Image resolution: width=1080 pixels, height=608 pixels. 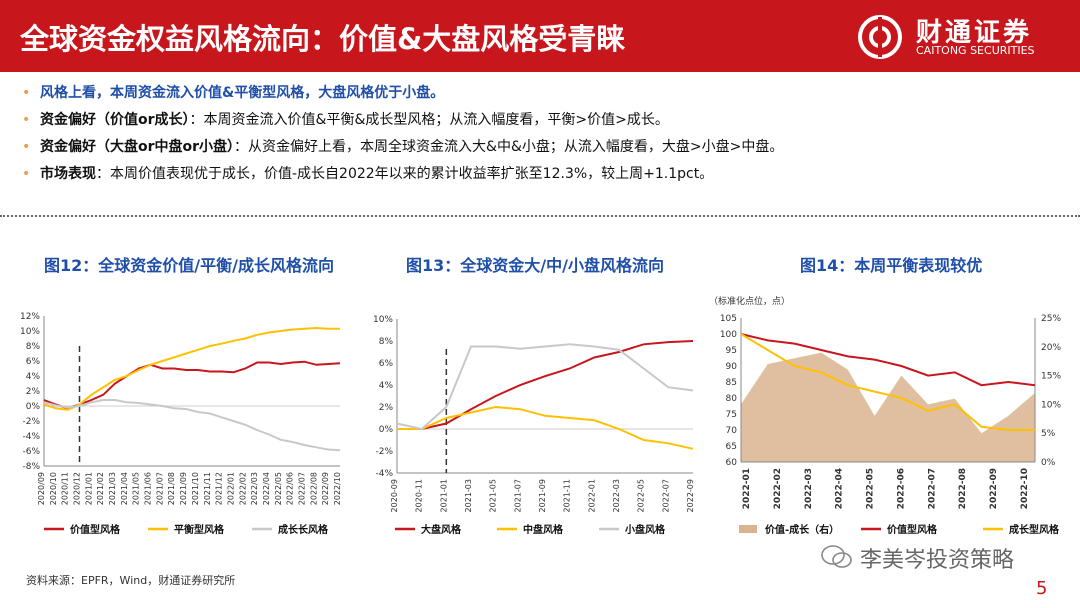 I want to click on x-tick-label: 2022-05, so click(x=641, y=495).